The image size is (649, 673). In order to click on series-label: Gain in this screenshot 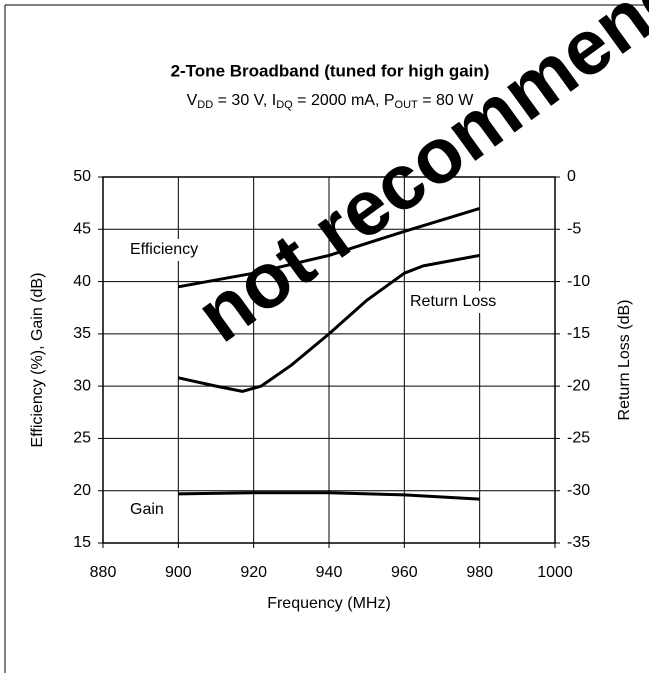, I will do `click(147, 509)`.